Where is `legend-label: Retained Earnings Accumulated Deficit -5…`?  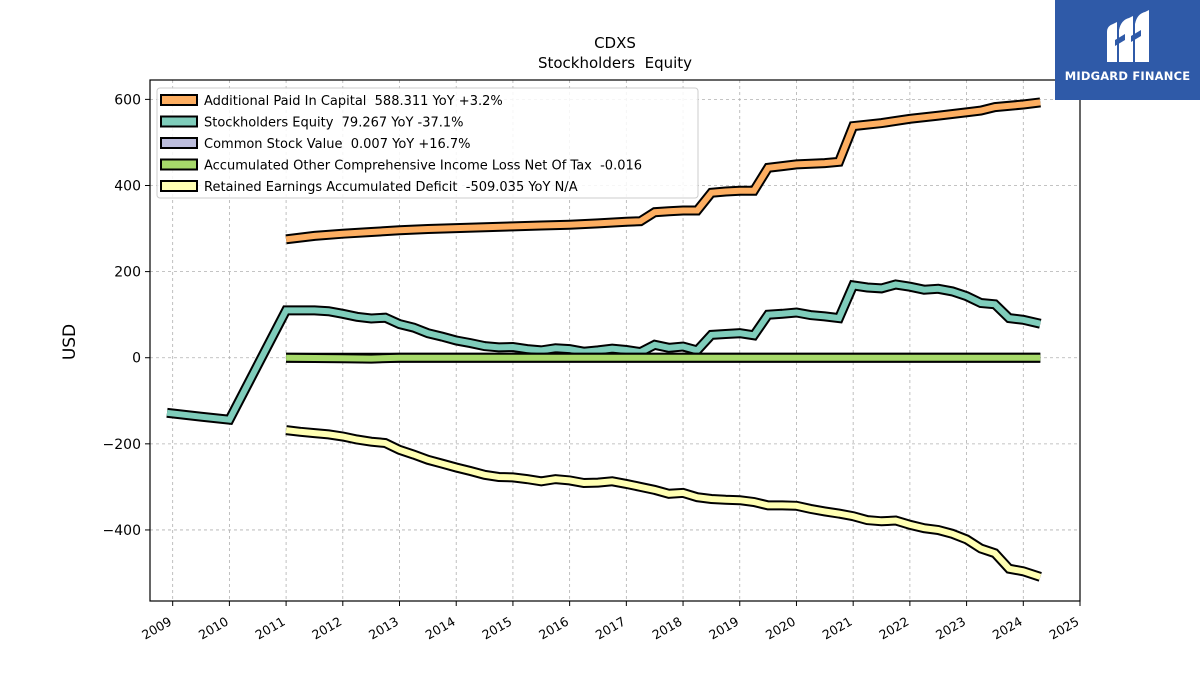 legend-label: Retained Earnings Accumulated Deficit -5… is located at coordinates (391, 187).